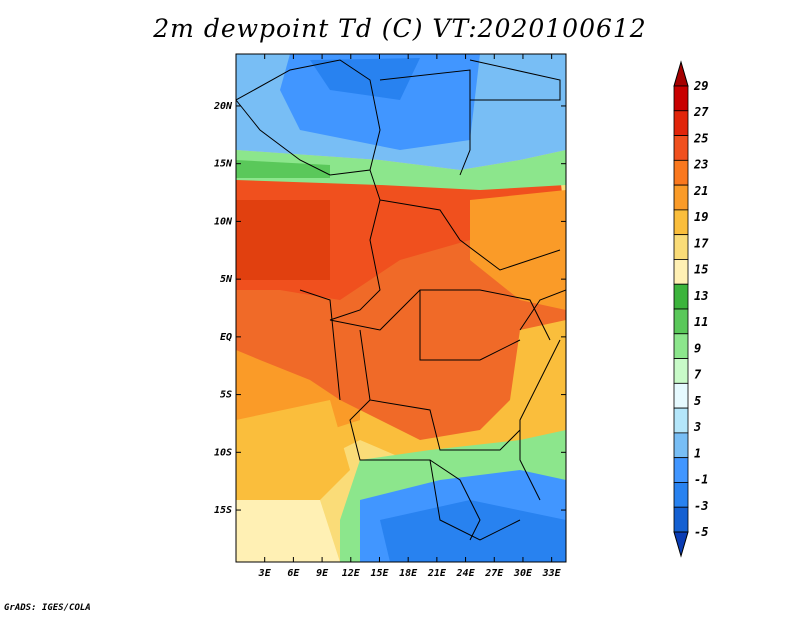  I want to click on colorbar-label: 7, so click(698, 375).